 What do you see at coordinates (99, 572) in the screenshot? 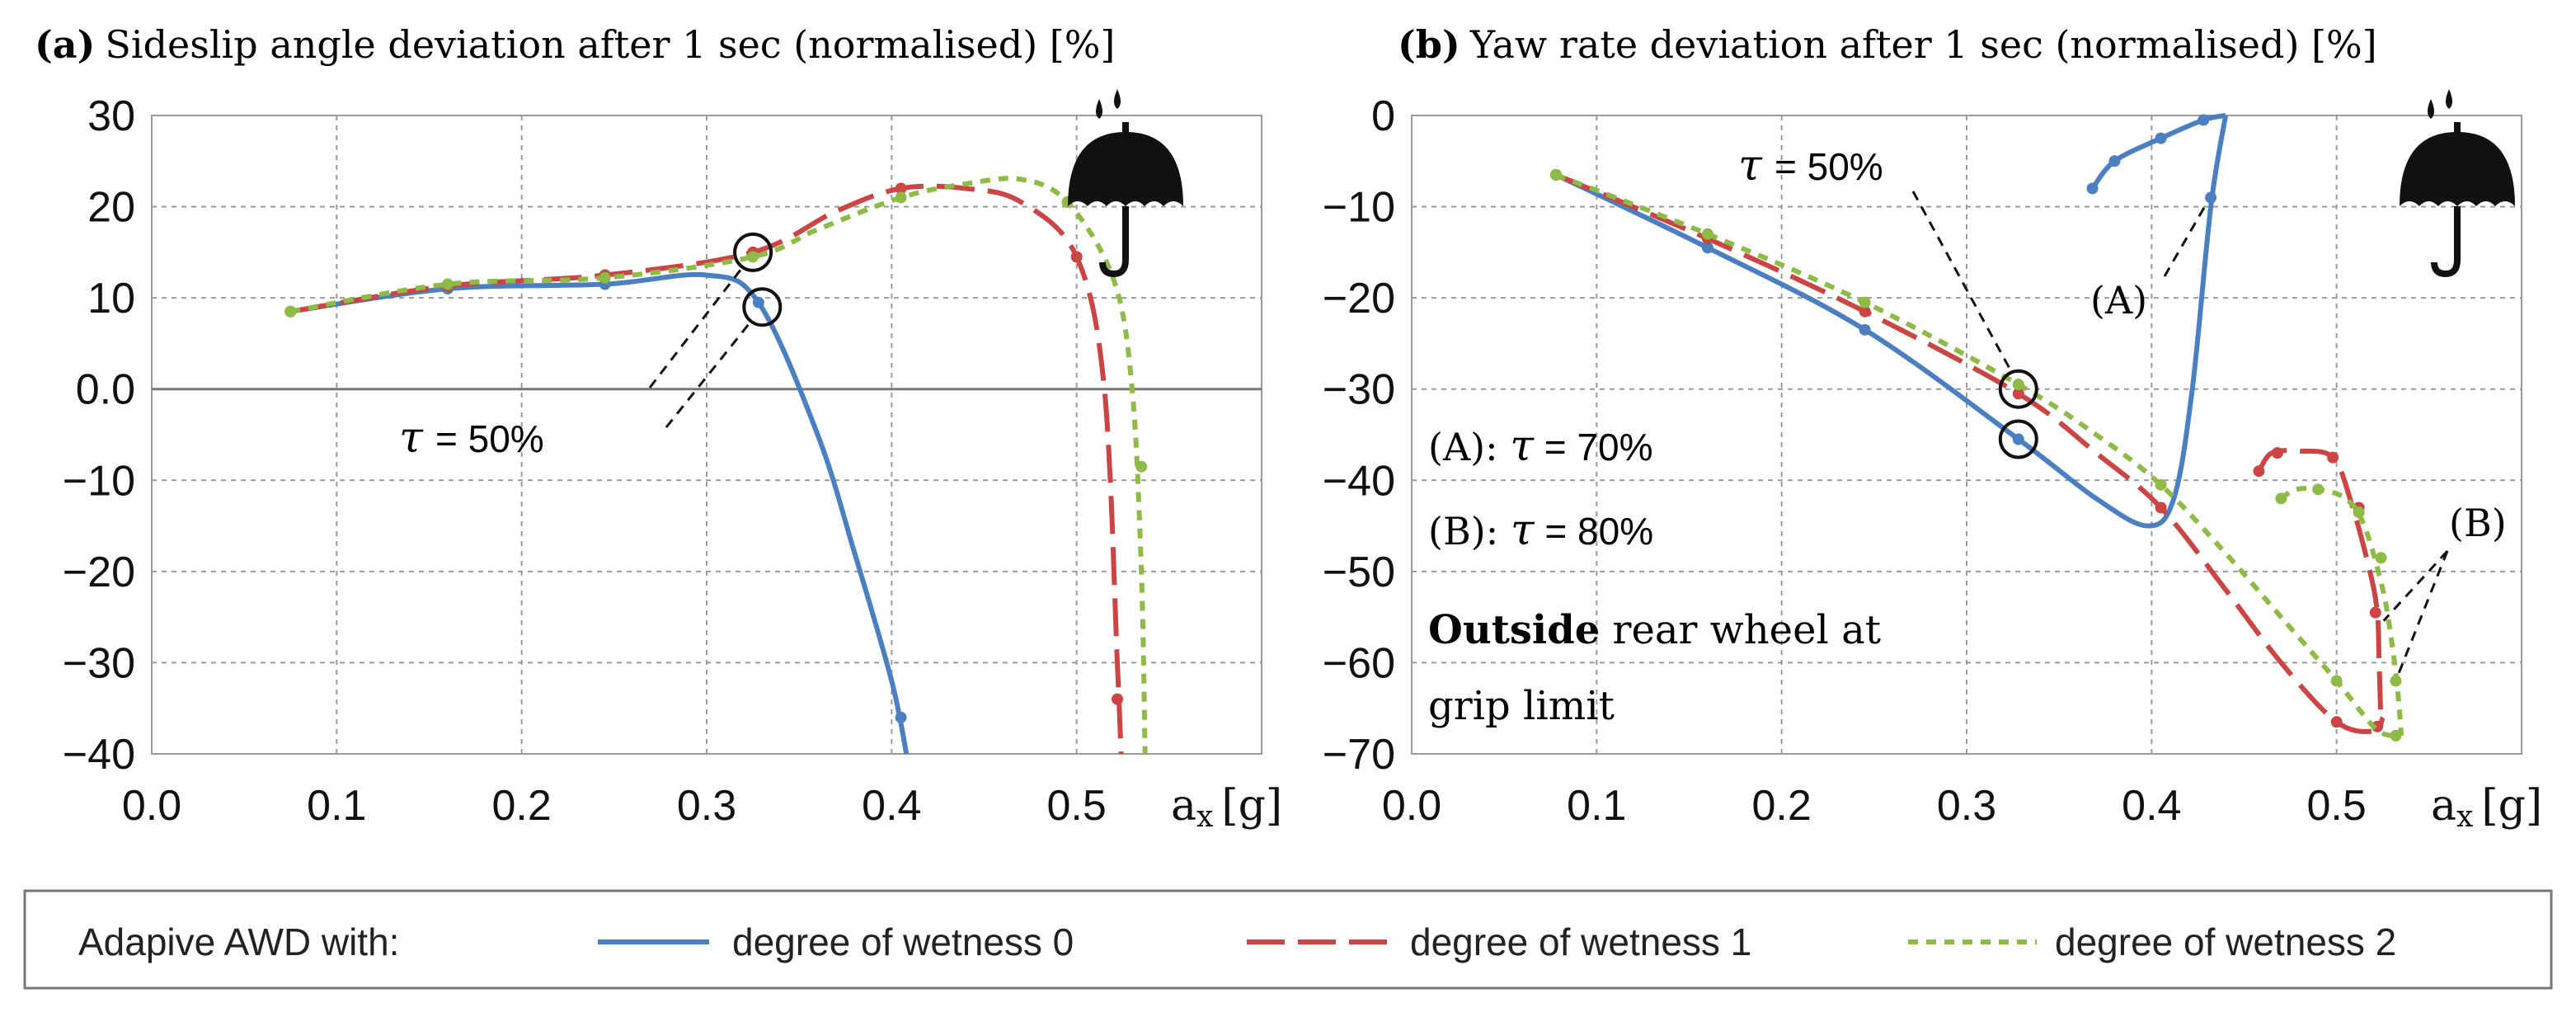
I see `ytick-label-a-5: −20` at bounding box center [99, 572].